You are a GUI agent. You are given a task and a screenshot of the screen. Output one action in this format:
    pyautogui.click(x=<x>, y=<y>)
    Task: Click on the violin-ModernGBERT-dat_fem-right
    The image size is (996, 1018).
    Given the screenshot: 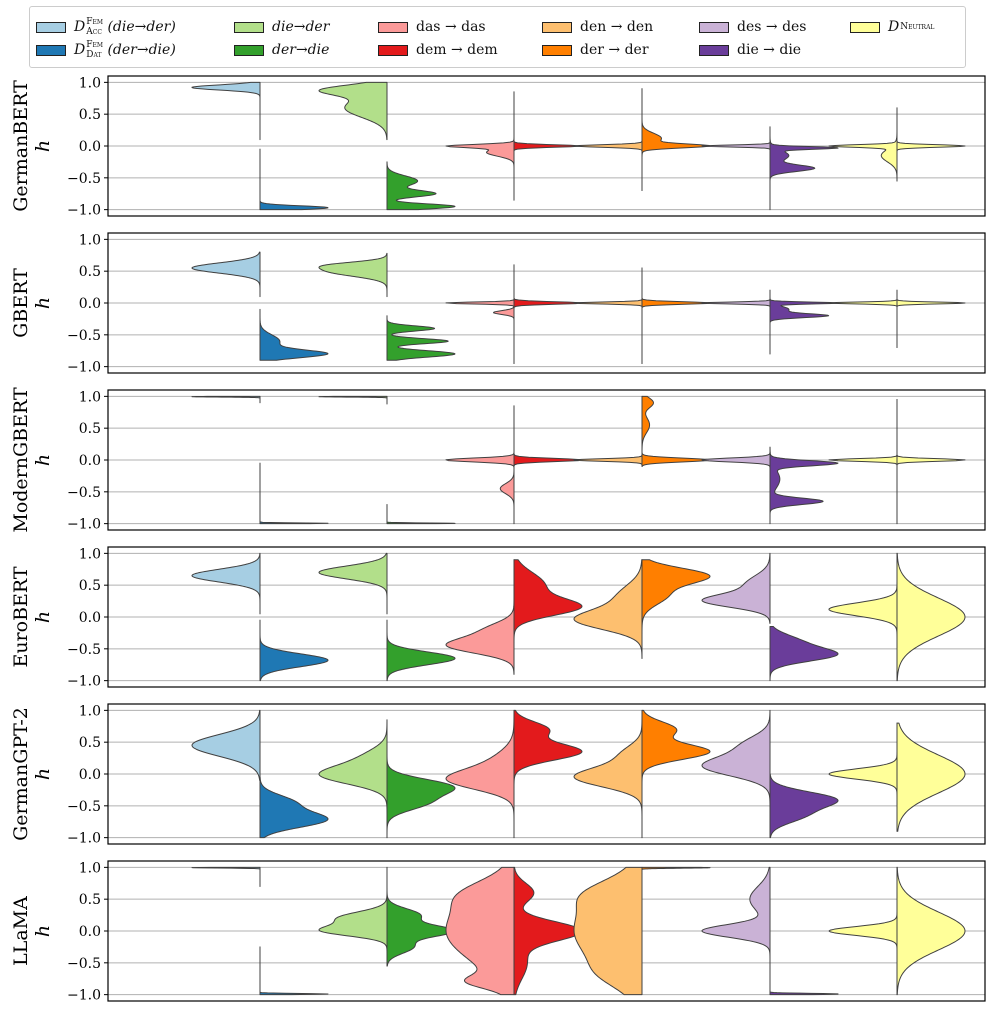 What is the action you would take?
    pyautogui.click(x=294, y=493)
    